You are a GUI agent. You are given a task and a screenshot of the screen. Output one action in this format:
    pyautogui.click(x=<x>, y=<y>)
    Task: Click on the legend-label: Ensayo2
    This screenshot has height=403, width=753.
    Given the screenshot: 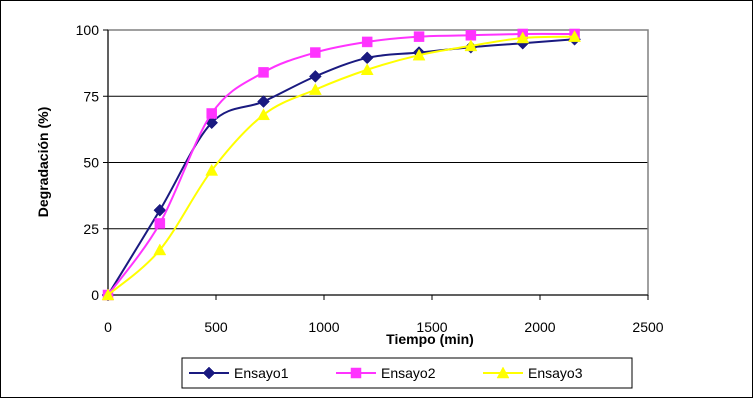 What is the action you would take?
    pyautogui.click(x=408, y=373)
    